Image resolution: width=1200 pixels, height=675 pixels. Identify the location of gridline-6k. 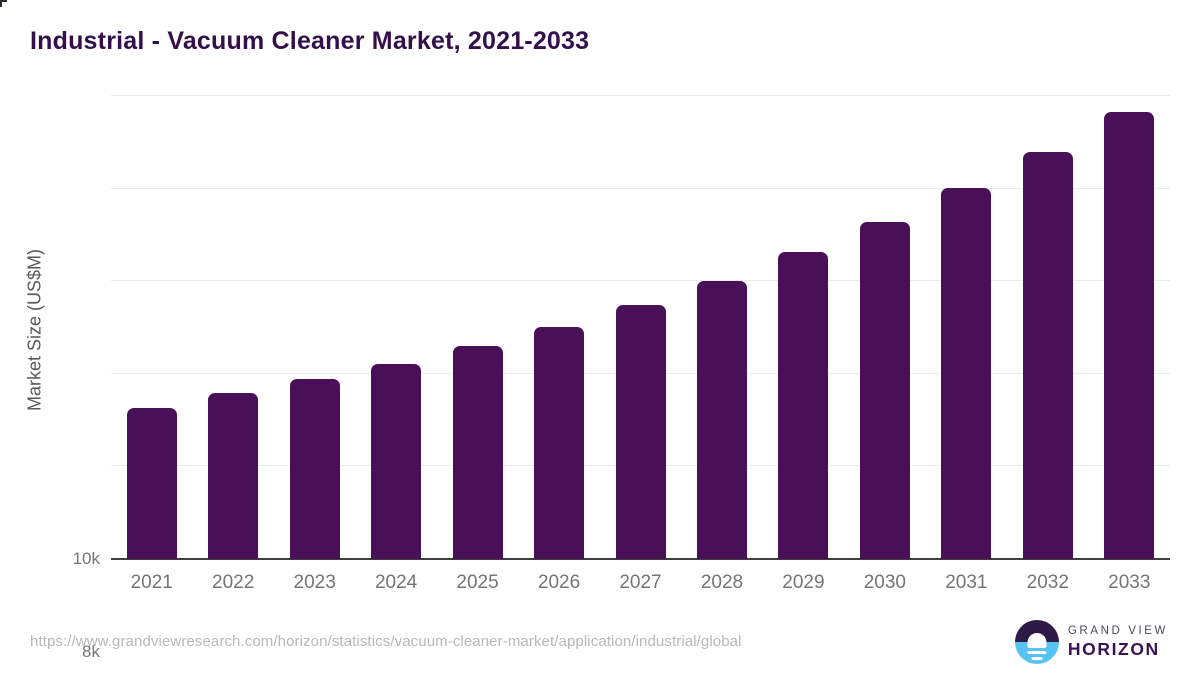
(640, 281).